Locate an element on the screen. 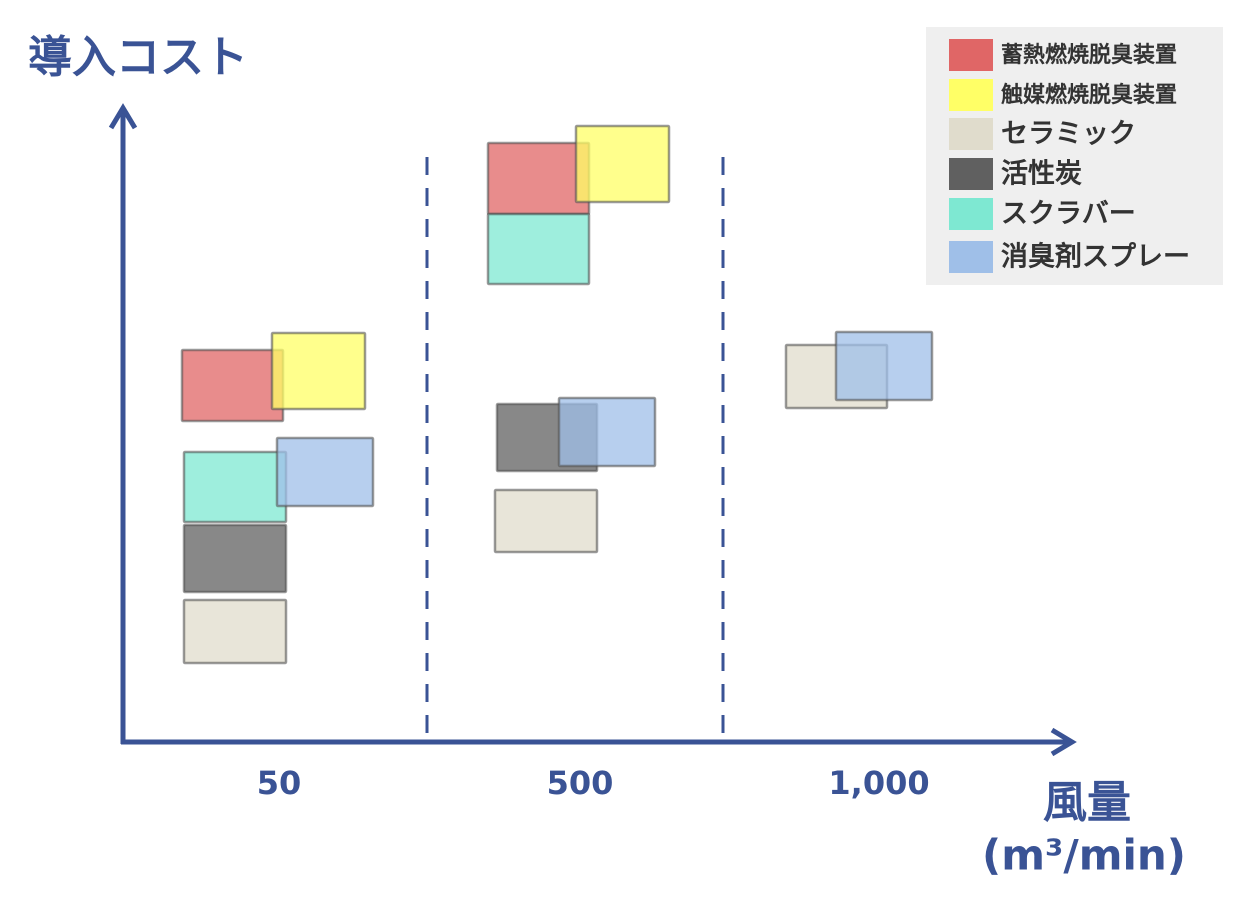 The width and height of the screenshot is (1249, 905). legend-label: 蓄熱燃焼脱臭装置 is located at coordinates (1089, 55).